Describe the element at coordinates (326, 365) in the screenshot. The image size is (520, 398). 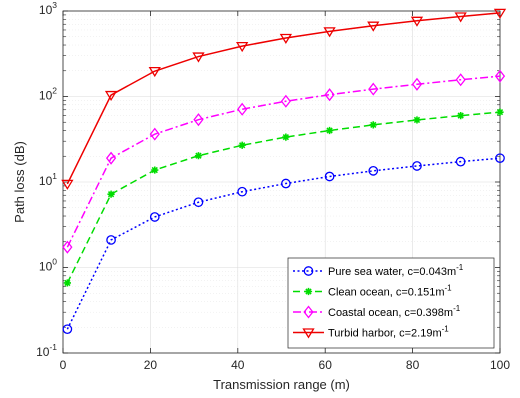
I see `x-tick-label: 60` at that location.